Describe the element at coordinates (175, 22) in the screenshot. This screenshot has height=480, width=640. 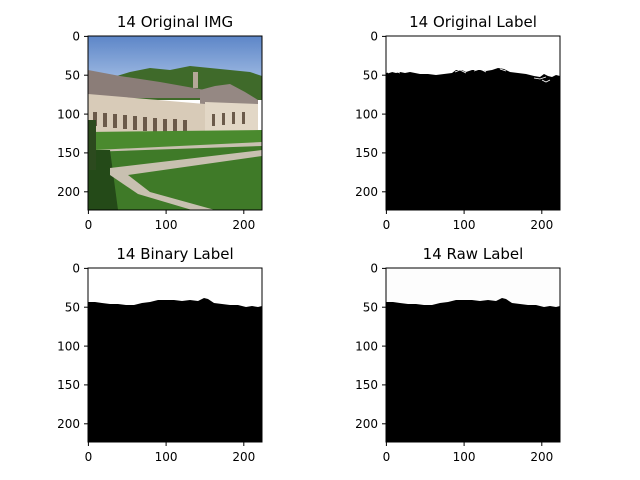
I see `panel-title: 14 Original IMG` at that location.